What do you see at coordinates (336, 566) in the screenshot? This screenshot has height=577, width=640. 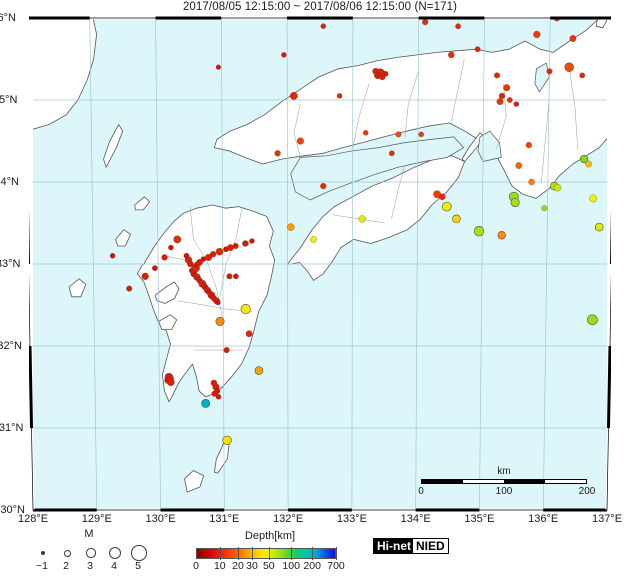 I see `depth-colorbar-label: 700` at bounding box center [336, 566].